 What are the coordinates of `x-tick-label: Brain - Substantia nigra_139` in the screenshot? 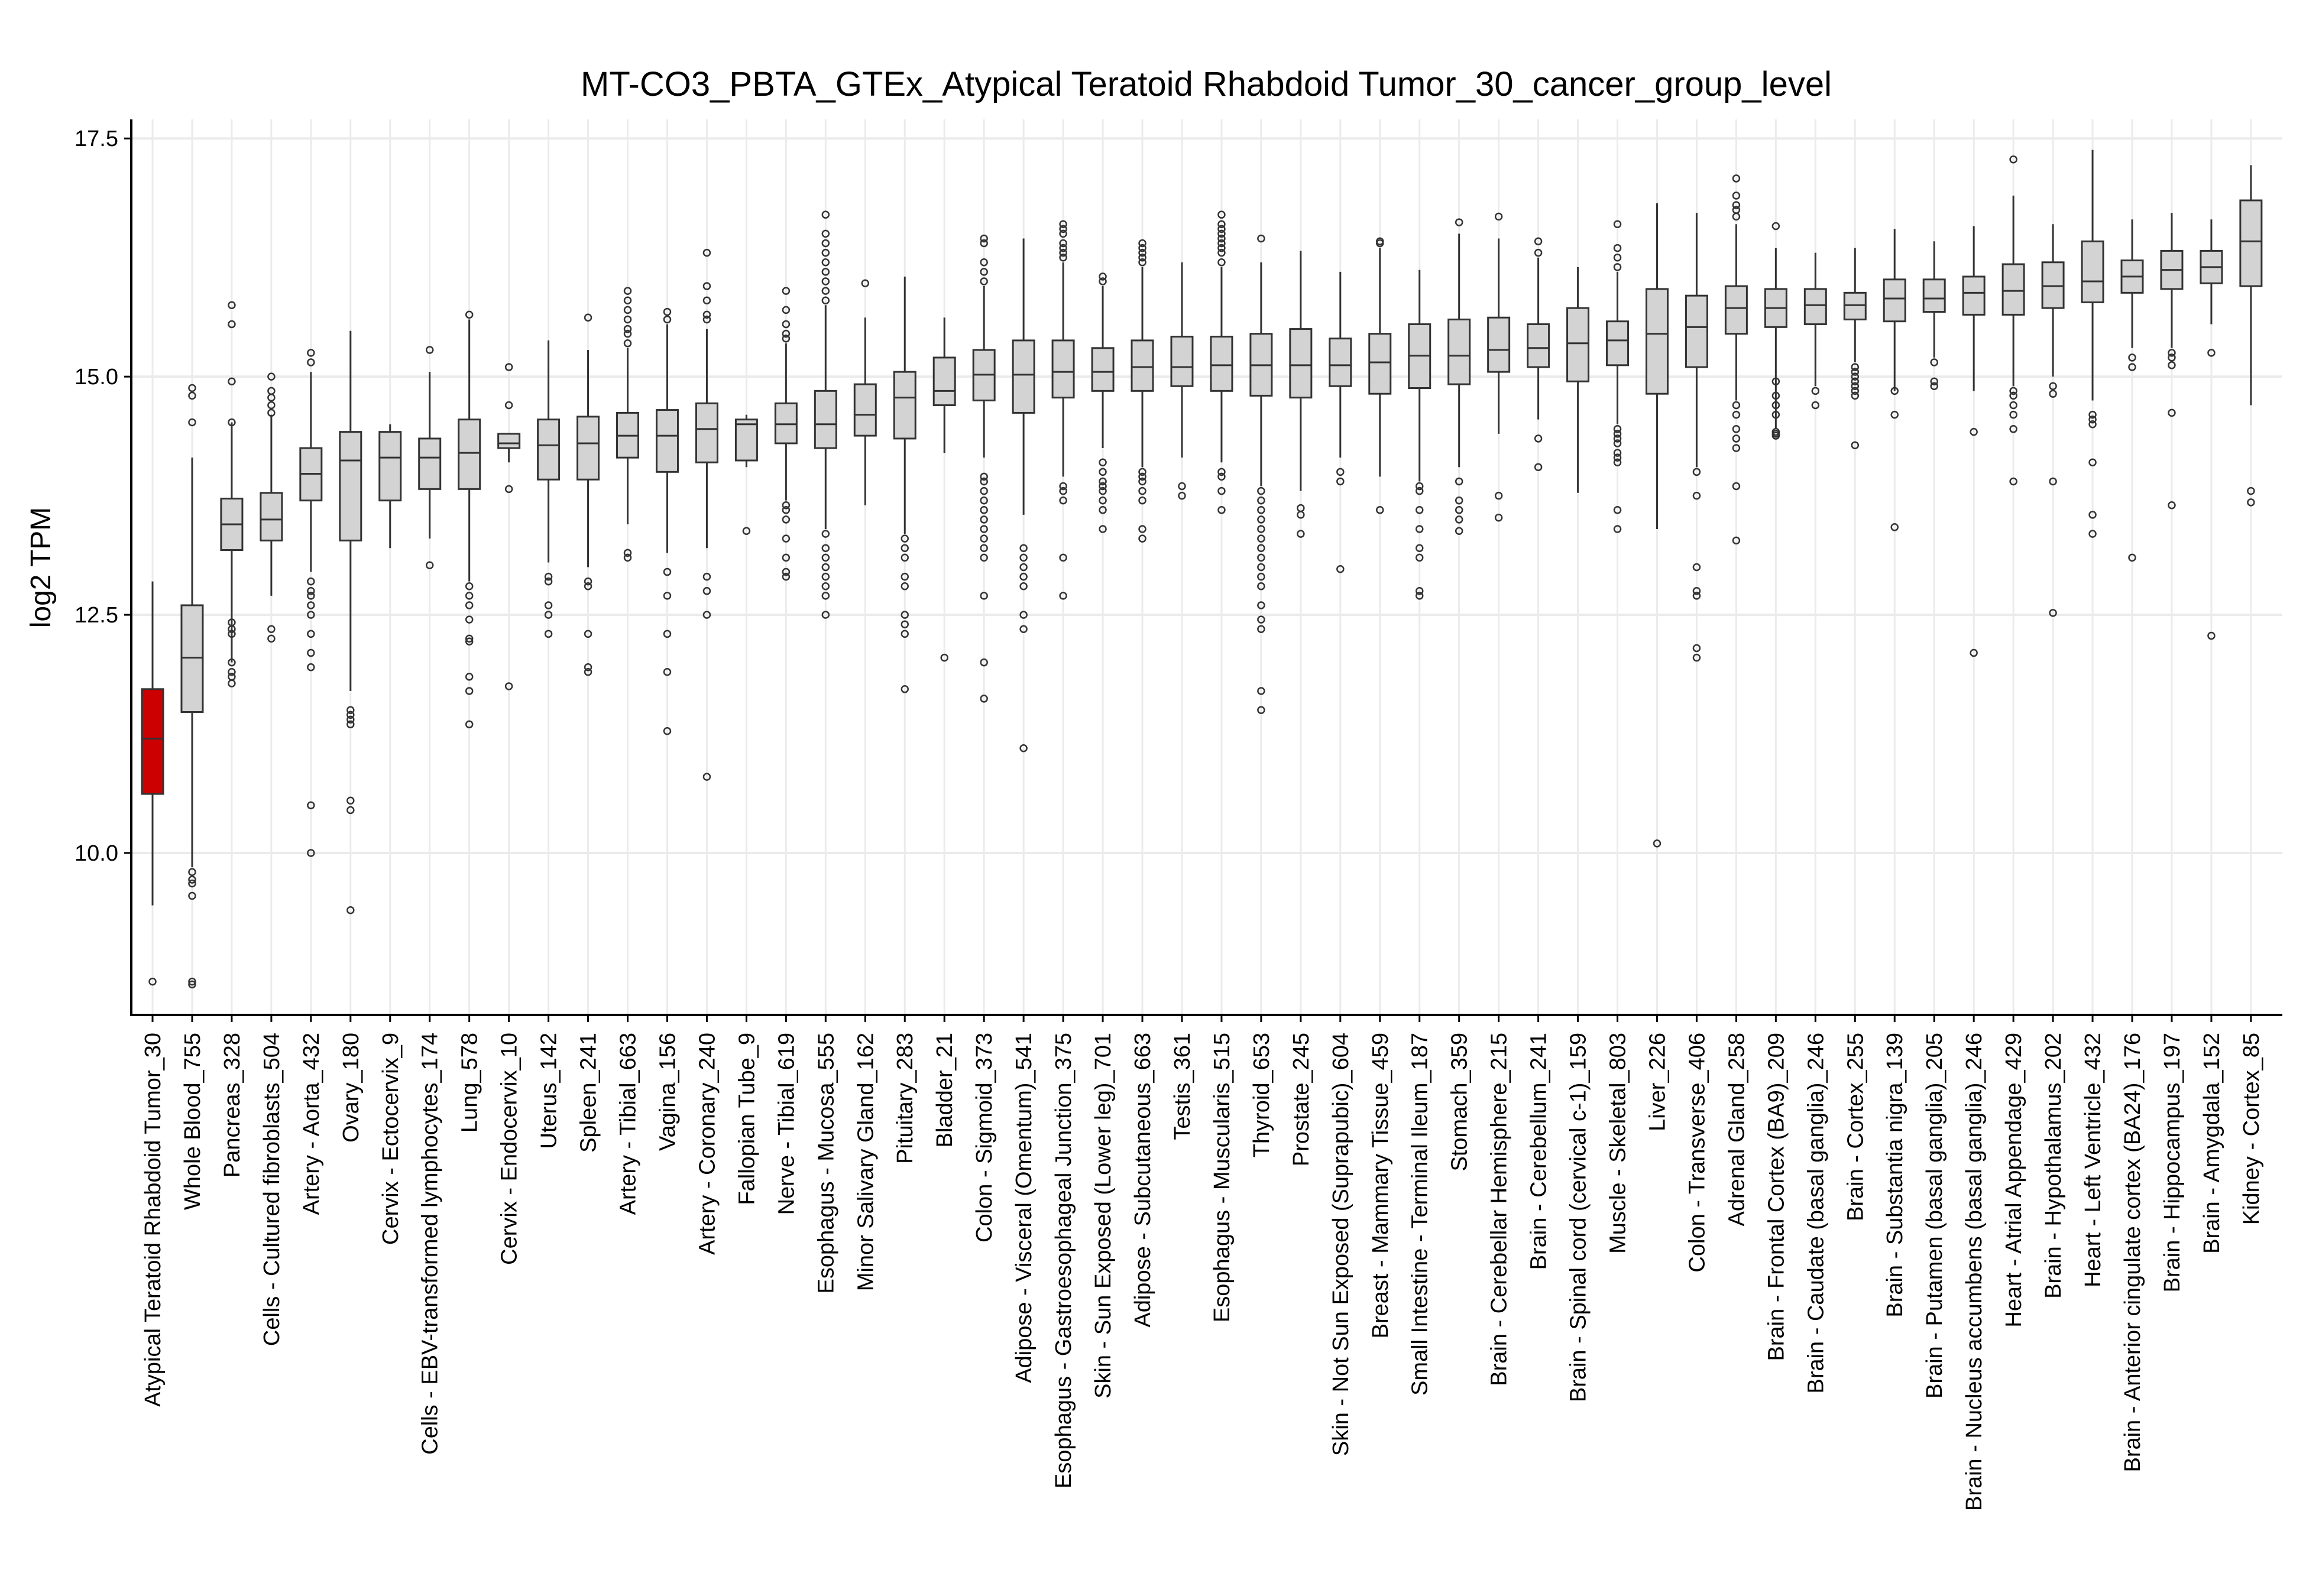 It's located at (1895, 1175).